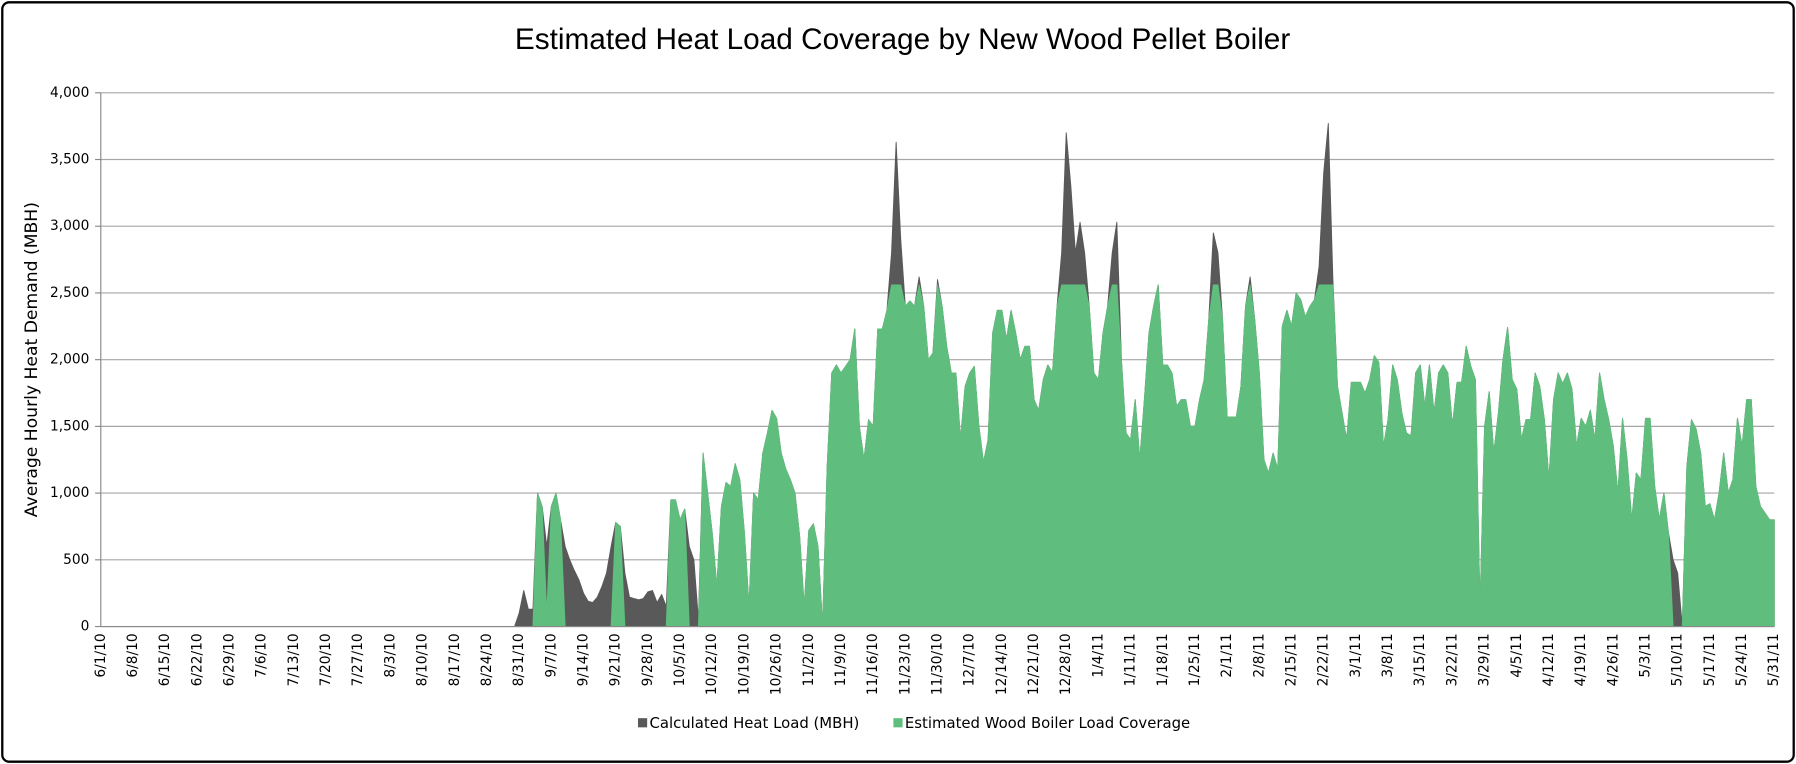 The width and height of the screenshot is (1796, 764). I want to click on x-tick-label: 2/1/11, so click(1227, 655).